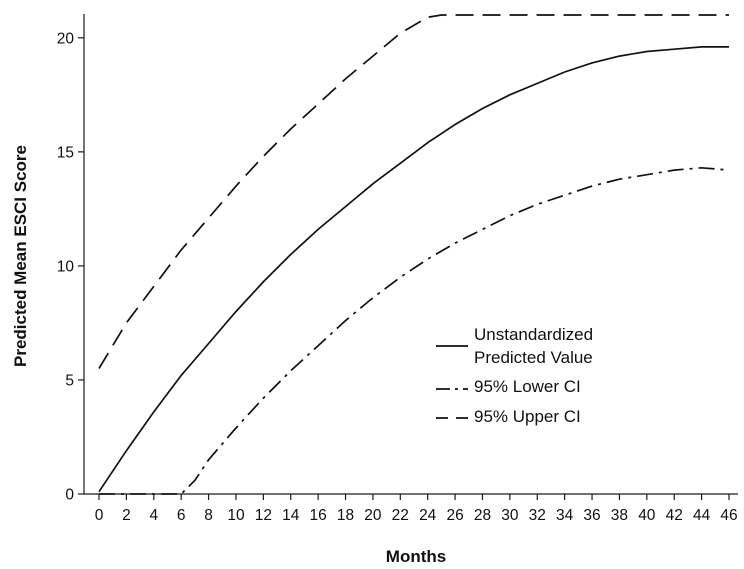 The image size is (744, 569). I want to click on x-tick-label: 40, so click(647, 515).